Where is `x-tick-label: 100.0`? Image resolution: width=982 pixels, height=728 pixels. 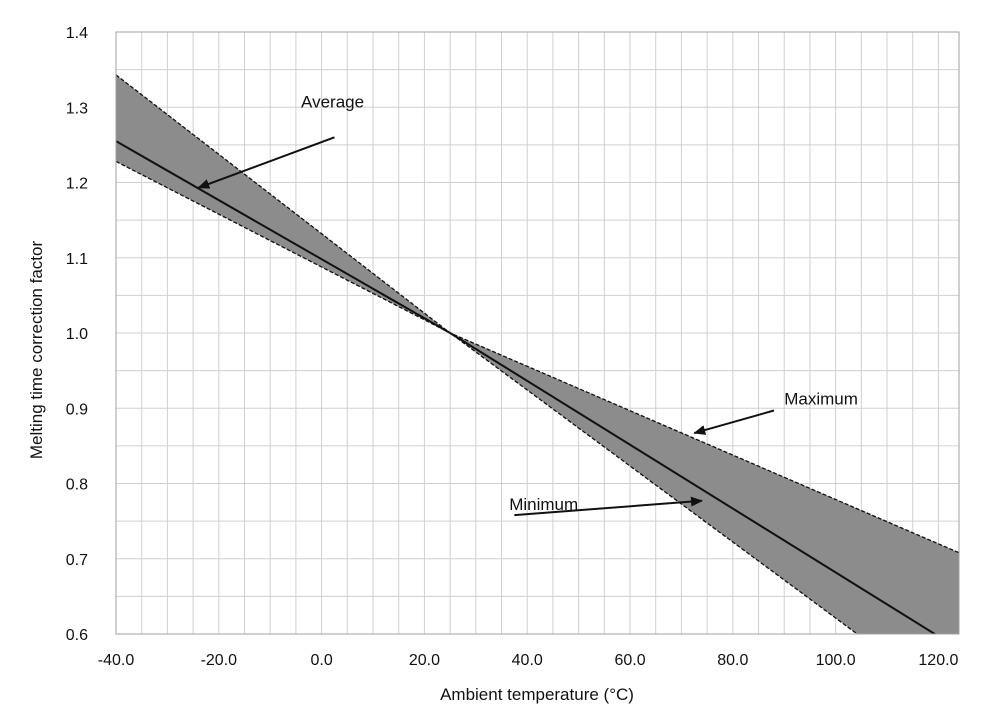 x-tick-label: 100.0 is located at coordinates (836, 660).